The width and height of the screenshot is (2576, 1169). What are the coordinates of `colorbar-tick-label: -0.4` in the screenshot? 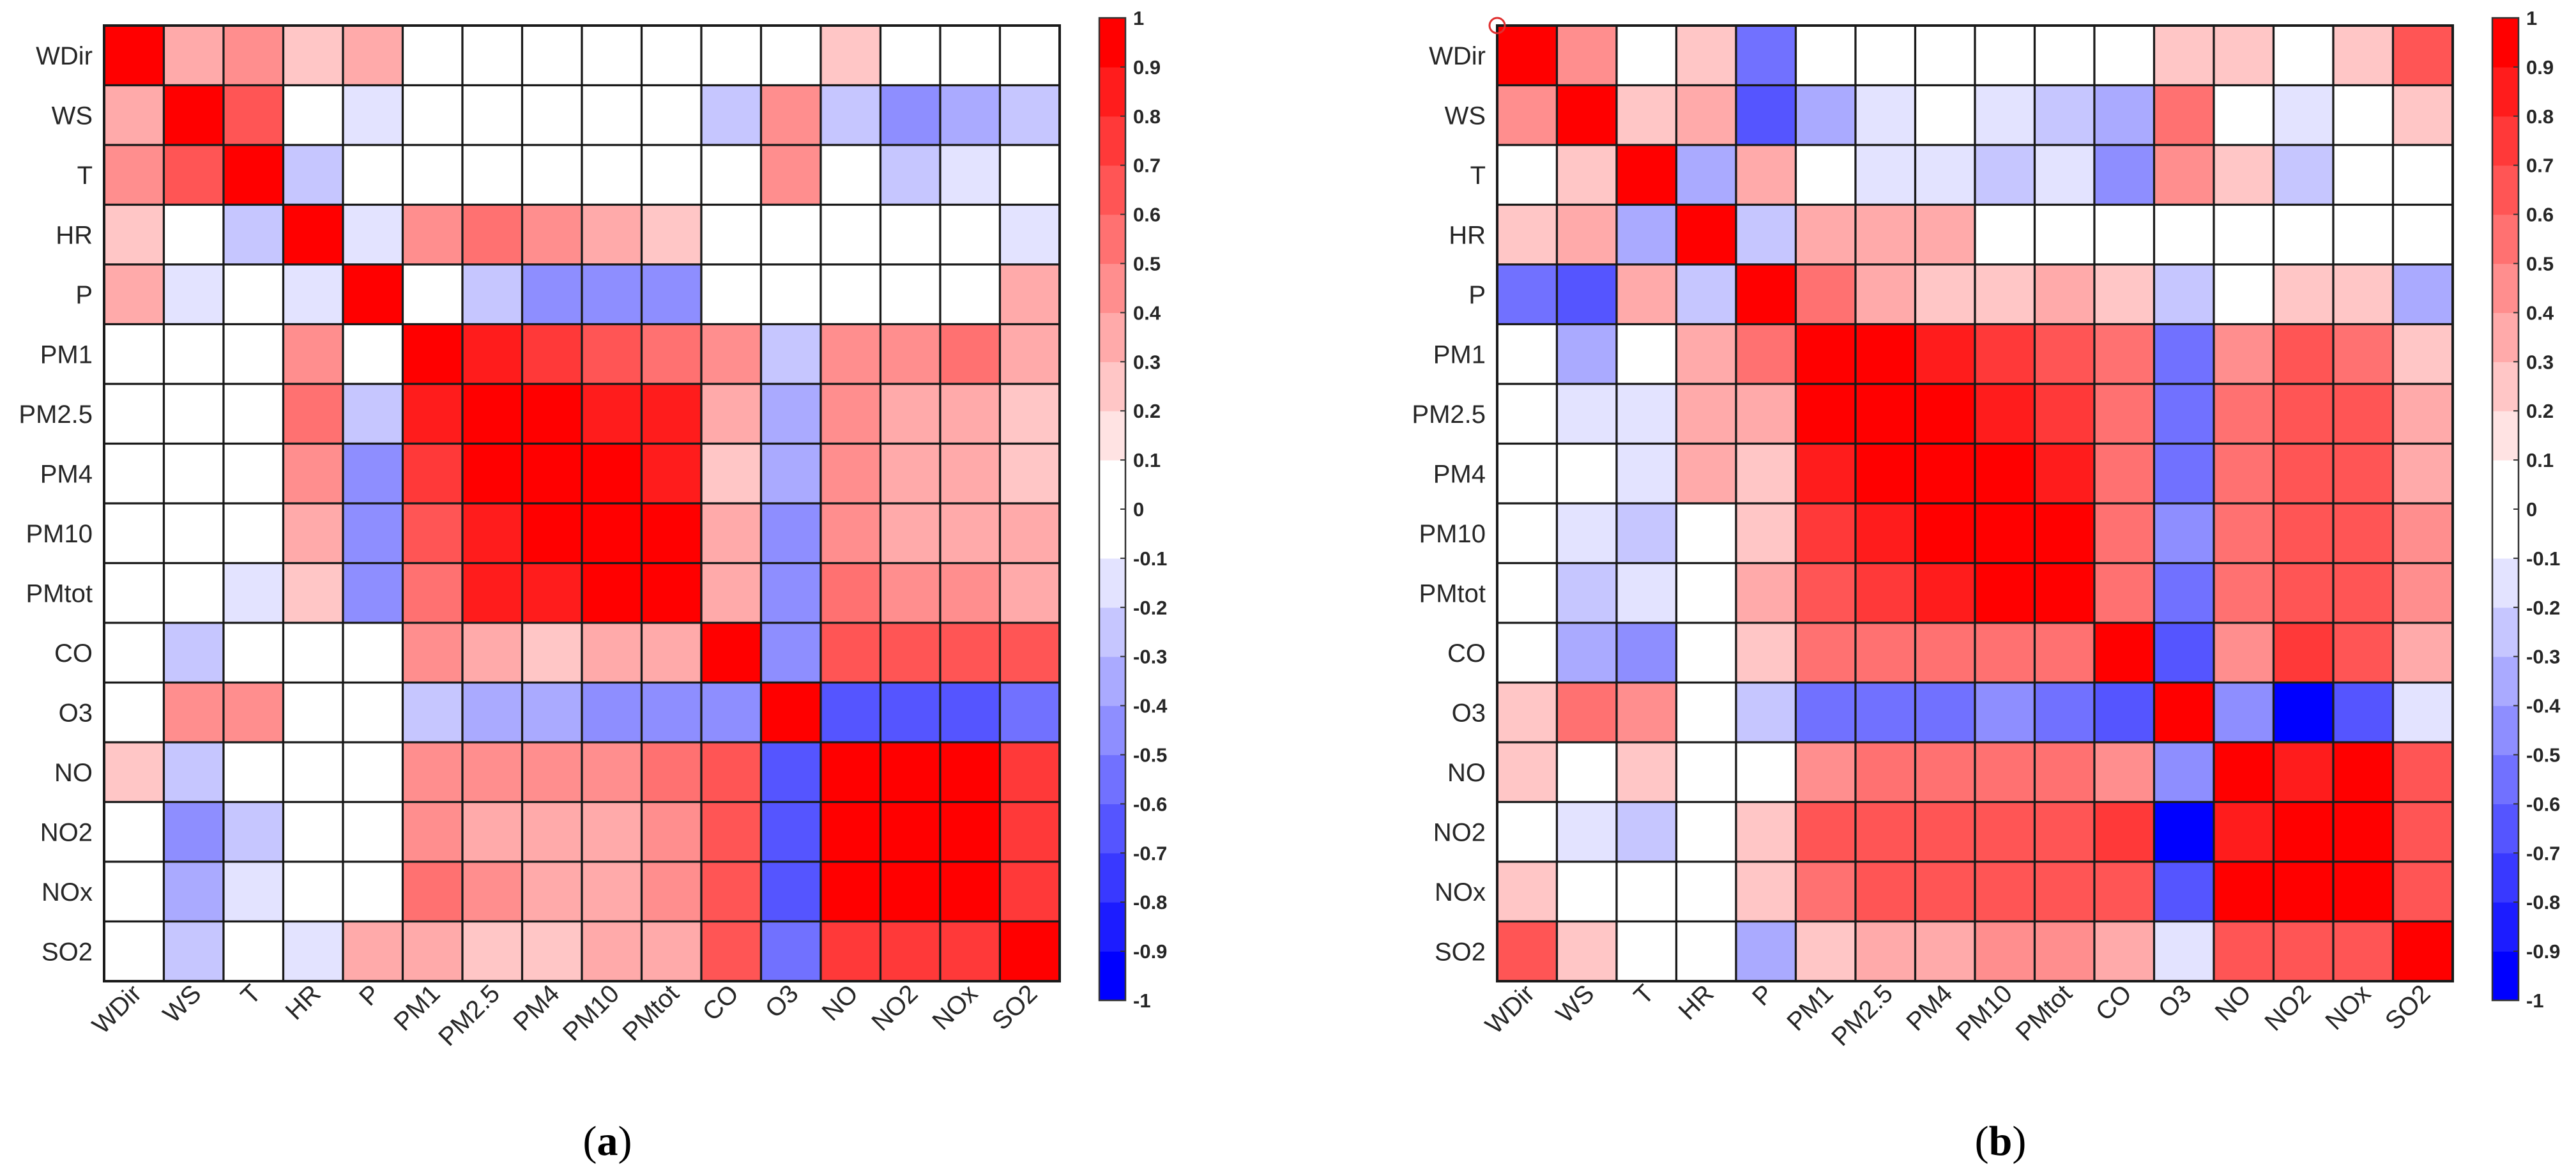 It's located at (1150, 706).